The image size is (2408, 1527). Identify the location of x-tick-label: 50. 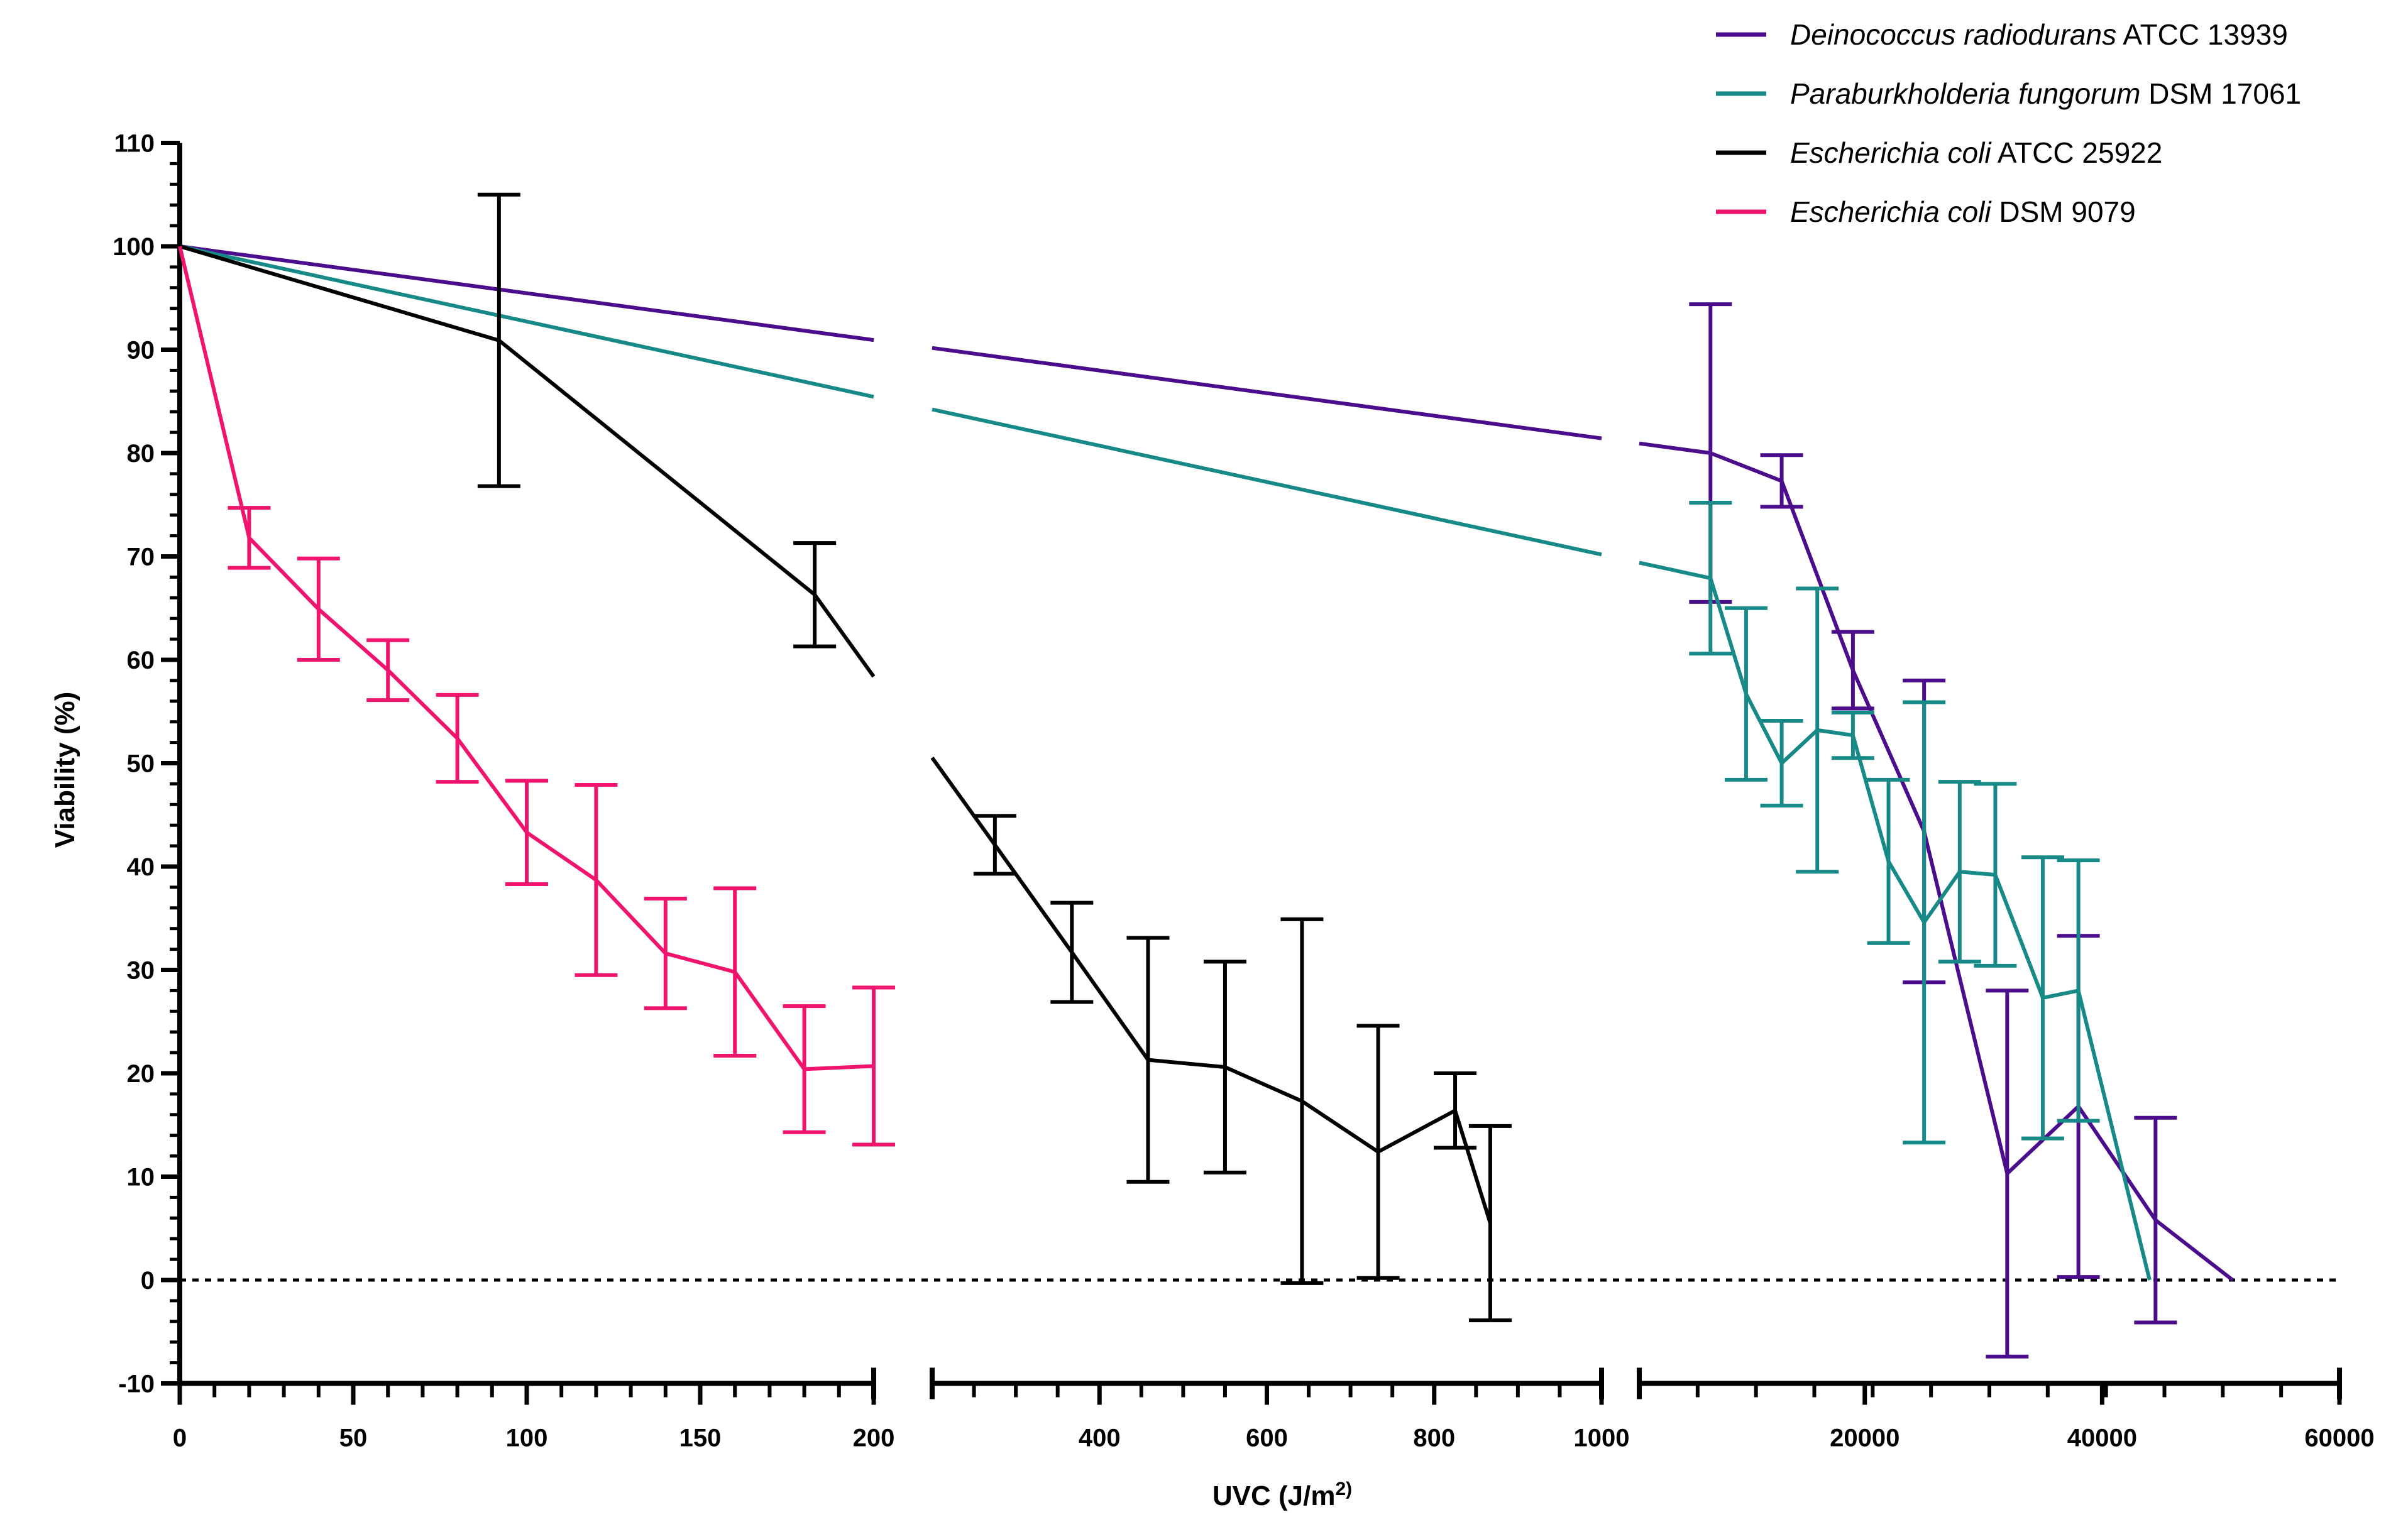
(353, 1439).